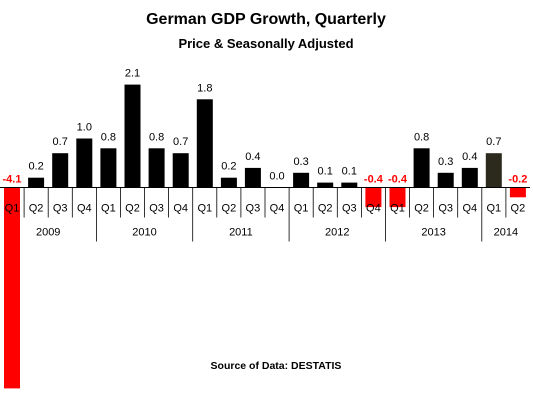  Describe the element at coordinates (180, 209) in the screenshot. I see `tick-label-8: Q4` at that location.